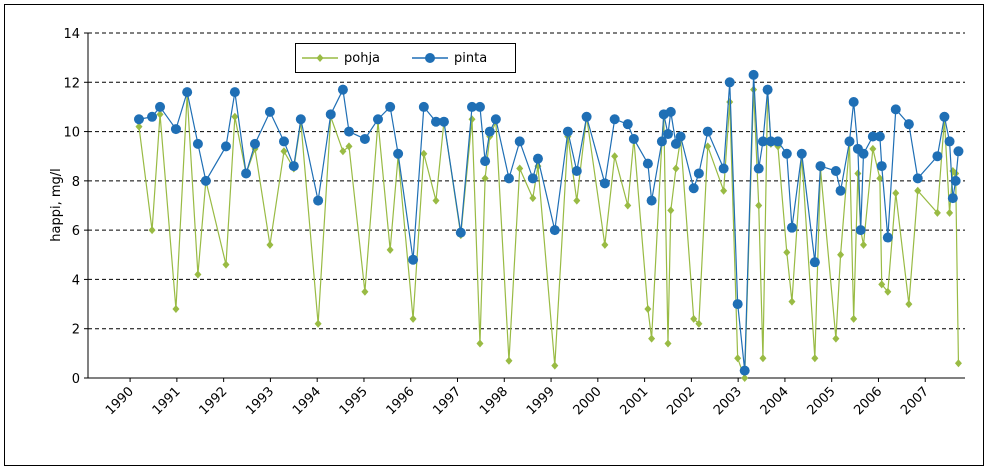  What do you see at coordinates (470, 58) in the screenshot?
I see `legend-label: pinta` at bounding box center [470, 58].